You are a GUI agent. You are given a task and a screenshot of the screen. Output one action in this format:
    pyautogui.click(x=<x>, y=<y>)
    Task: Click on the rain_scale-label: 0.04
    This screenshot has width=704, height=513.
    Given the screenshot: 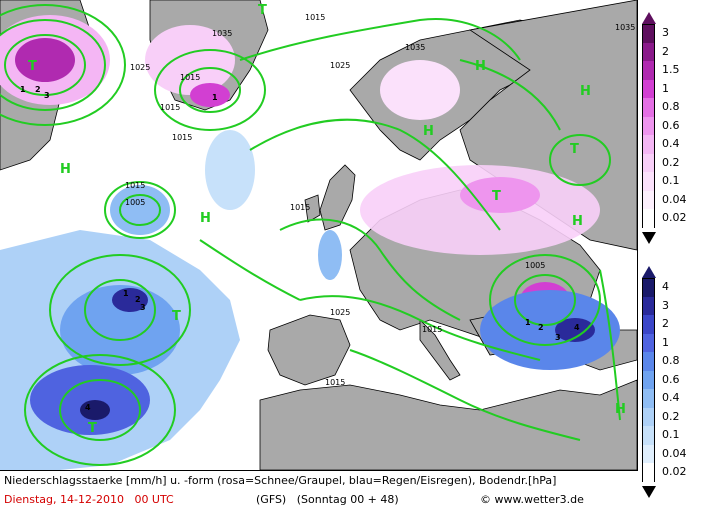 What is the action you would take?
    pyautogui.click(x=674, y=453)
    